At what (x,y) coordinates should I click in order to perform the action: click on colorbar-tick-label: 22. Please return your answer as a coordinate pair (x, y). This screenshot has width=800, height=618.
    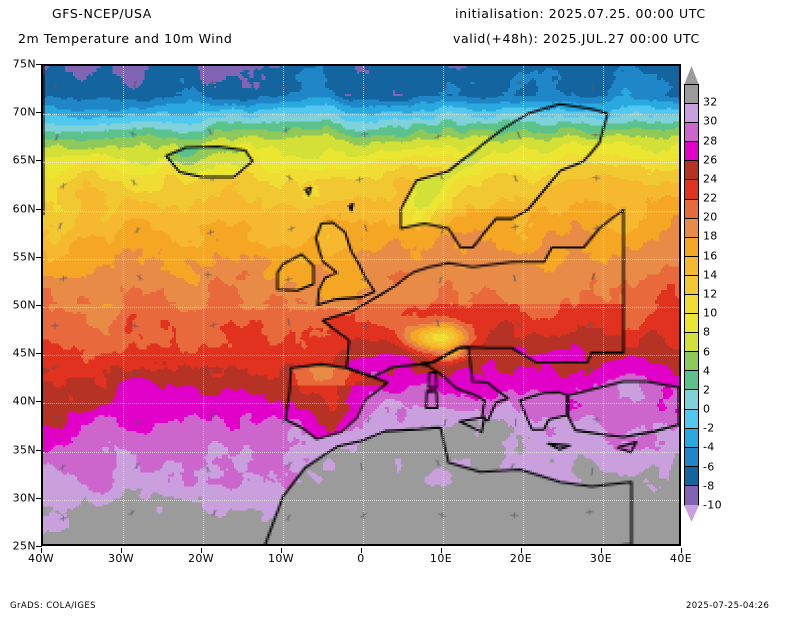
    Looking at the image, I should click on (710, 198).